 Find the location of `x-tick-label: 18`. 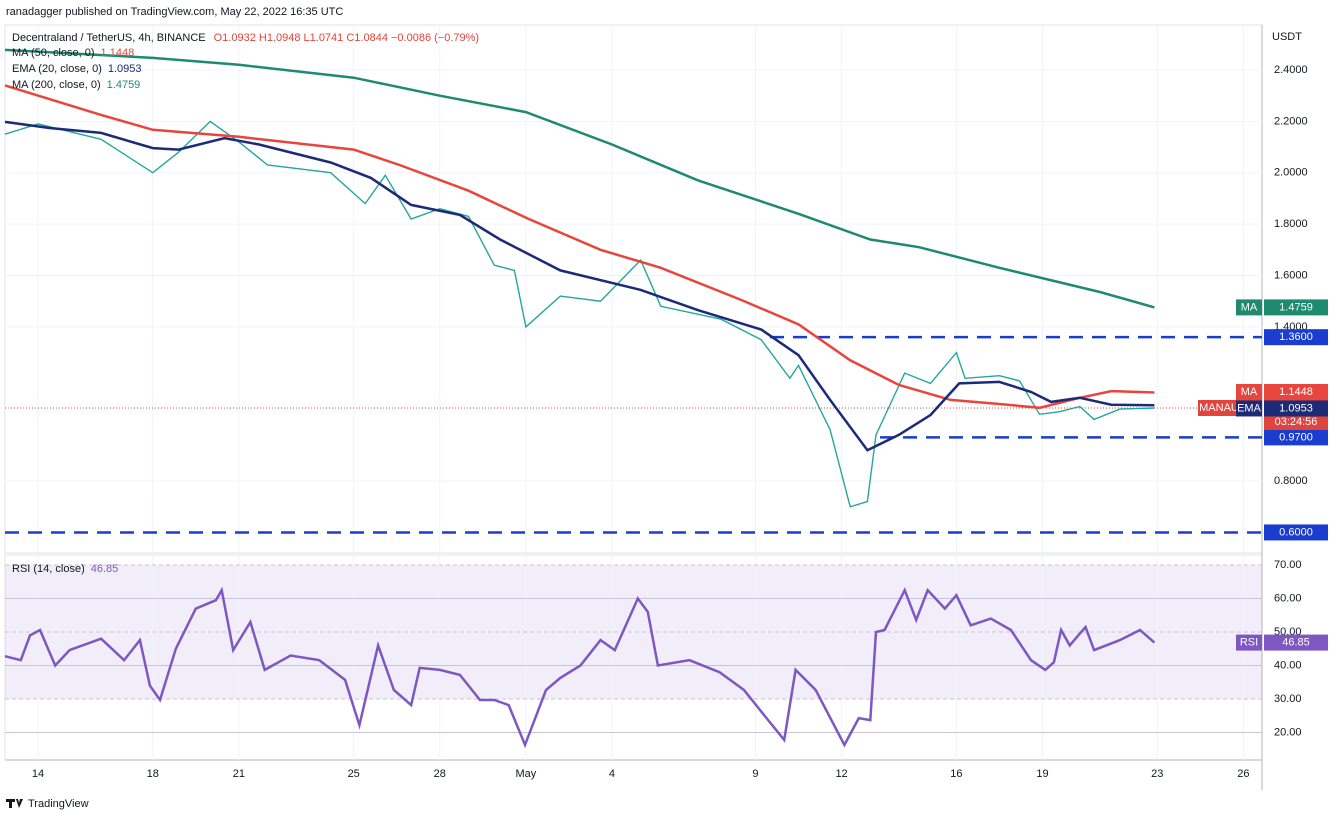

x-tick-label: 18 is located at coordinates (153, 774).